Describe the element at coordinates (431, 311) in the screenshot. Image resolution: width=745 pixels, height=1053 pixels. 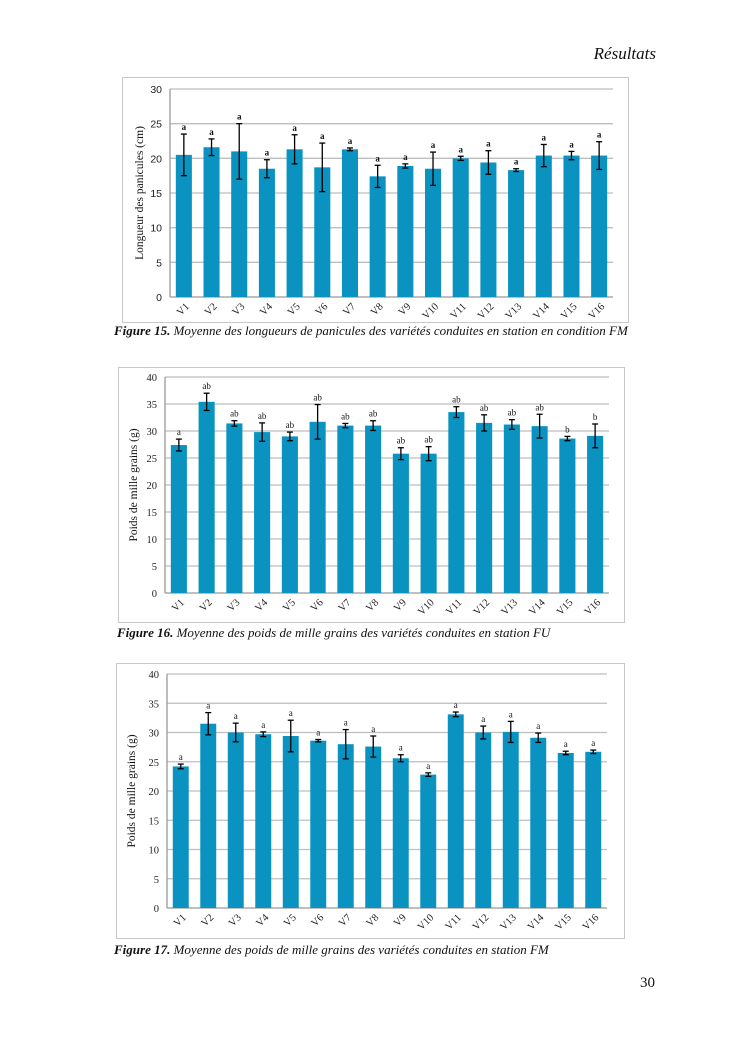
I see `x-tick-label: V10` at that location.